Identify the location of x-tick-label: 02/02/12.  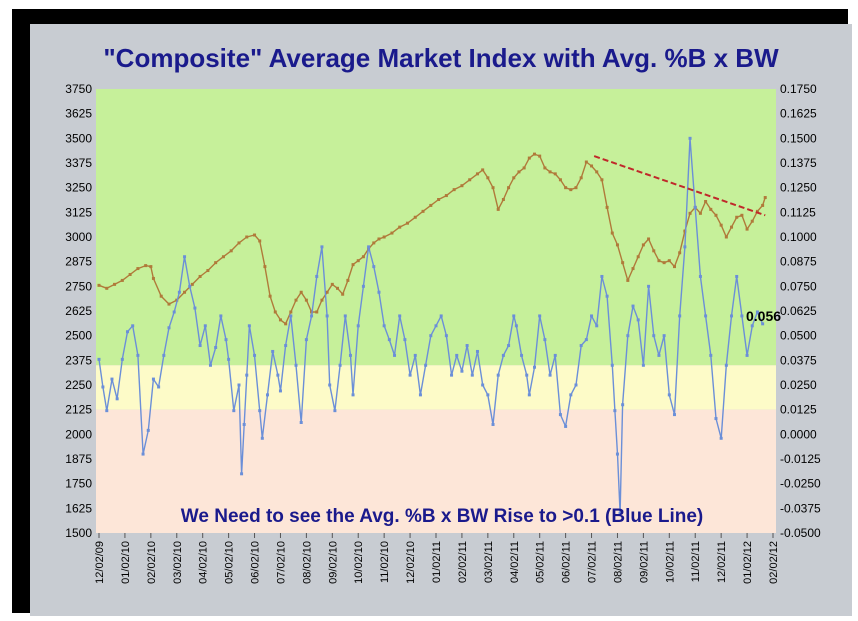
(774, 562).